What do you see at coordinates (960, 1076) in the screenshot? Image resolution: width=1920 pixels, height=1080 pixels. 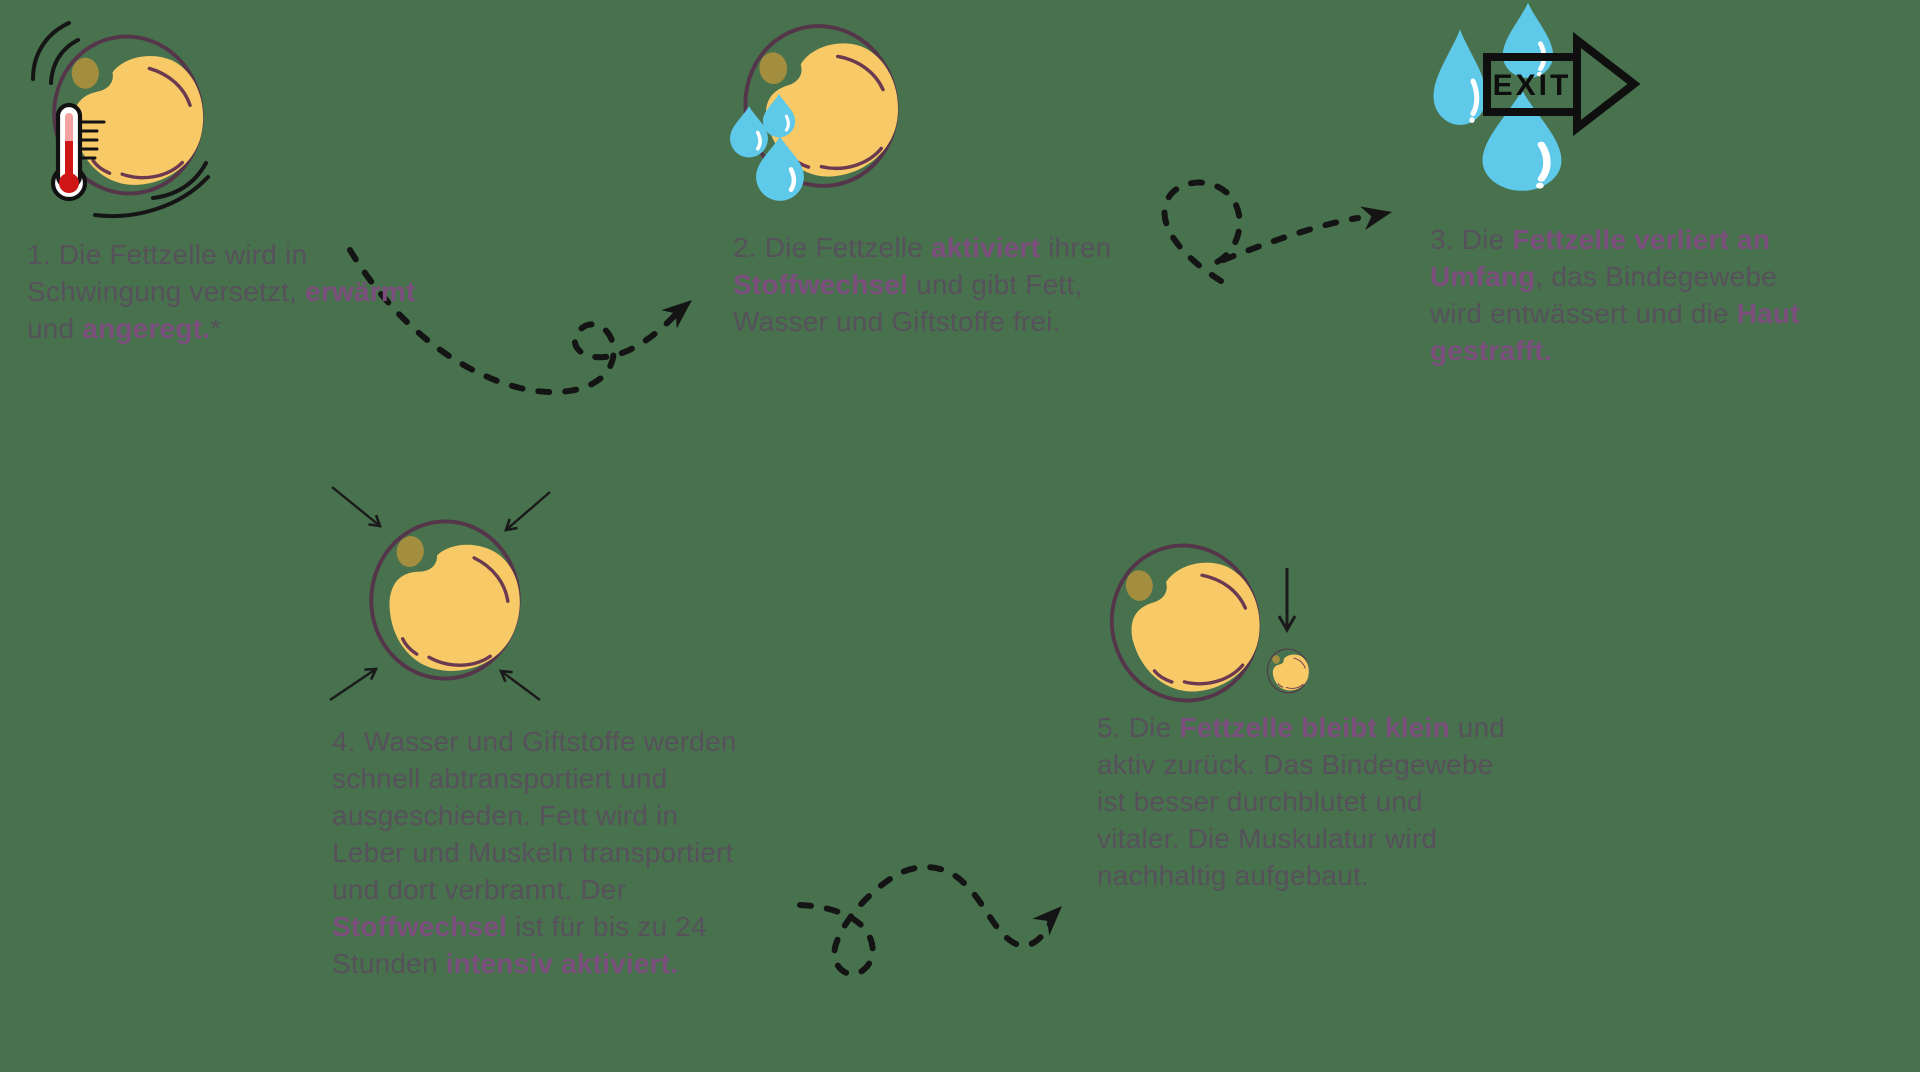 I see `bottom-white-strip` at bounding box center [960, 1076].